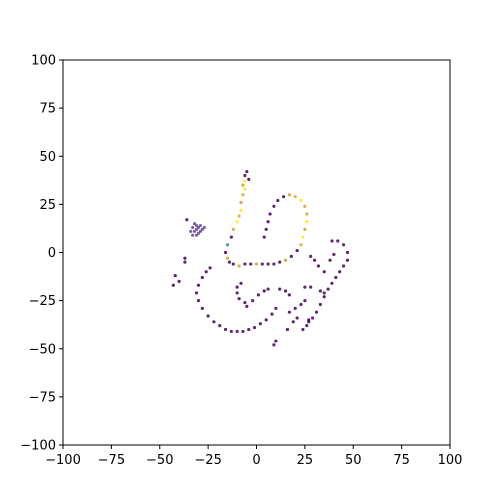 Image resolution: width=500 pixels, height=500 pixels. What do you see at coordinates (42, 397) in the screenshot?
I see `y-tick-label: −75` at bounding box center [42, 397].